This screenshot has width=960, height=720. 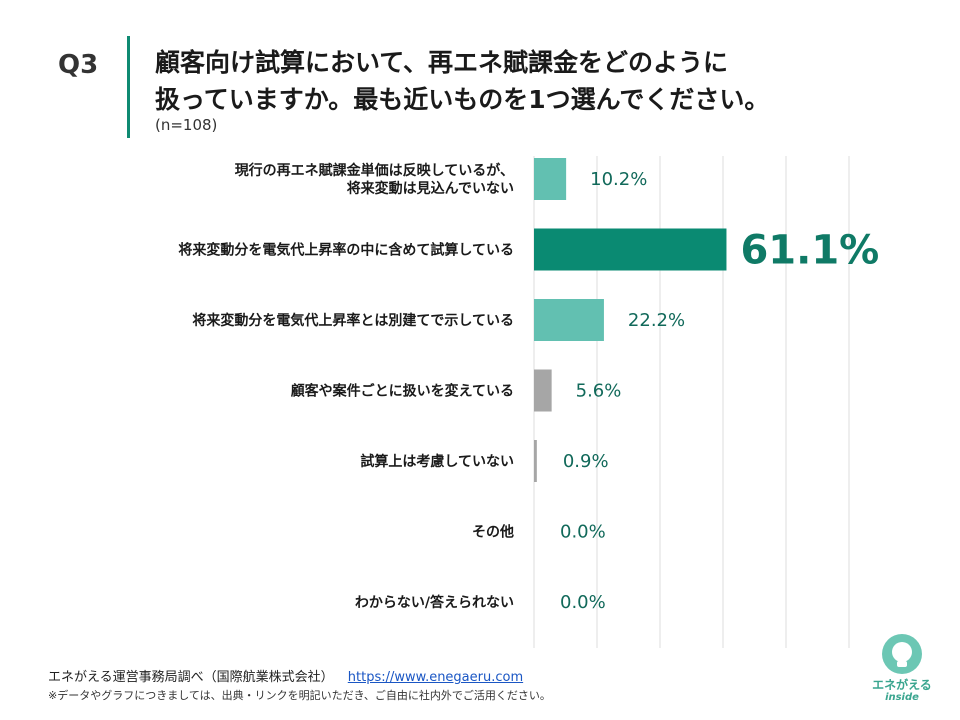 I want to click on category-label-1-line2: 将来変動は見込んでいない, so click(x=430, y=188).